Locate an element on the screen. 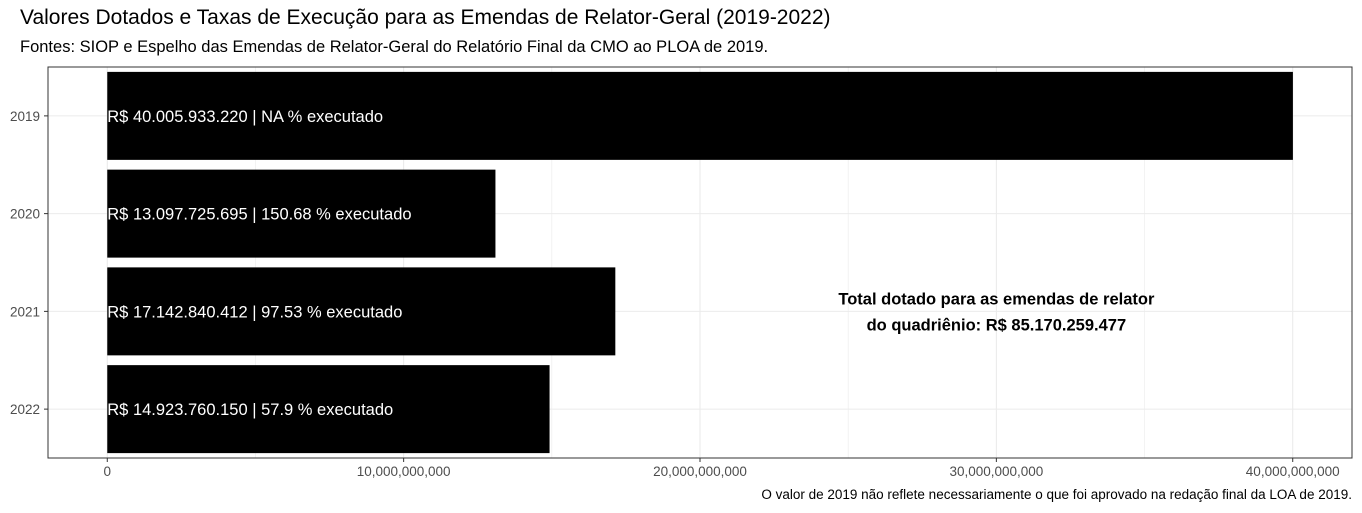 This screenshot has width=1362, height=513. bar-2020 is located at coordinates (301, 213).